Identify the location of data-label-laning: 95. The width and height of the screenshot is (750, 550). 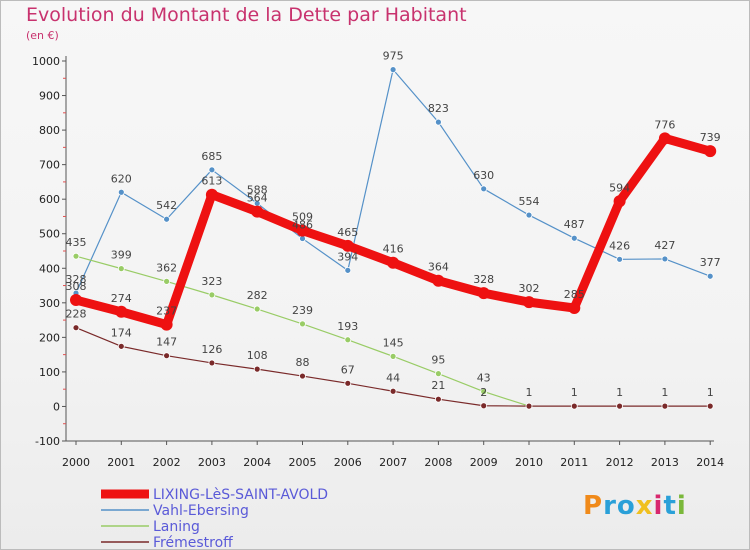
(438, 360).